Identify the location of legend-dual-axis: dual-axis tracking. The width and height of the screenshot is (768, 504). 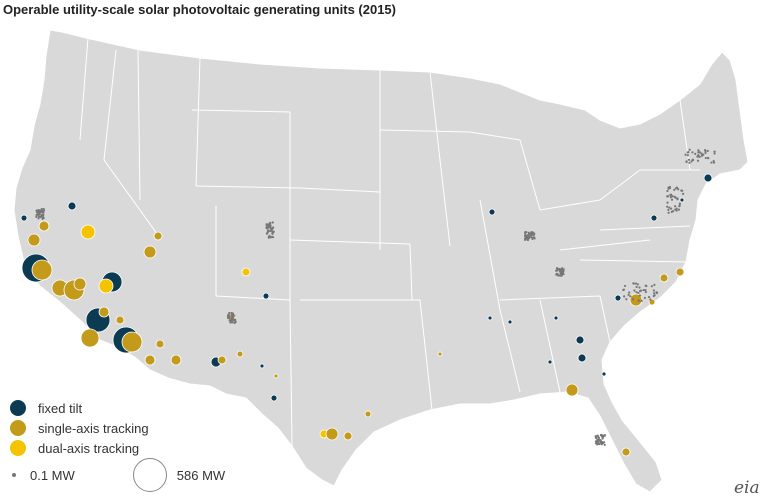
(74, 448).